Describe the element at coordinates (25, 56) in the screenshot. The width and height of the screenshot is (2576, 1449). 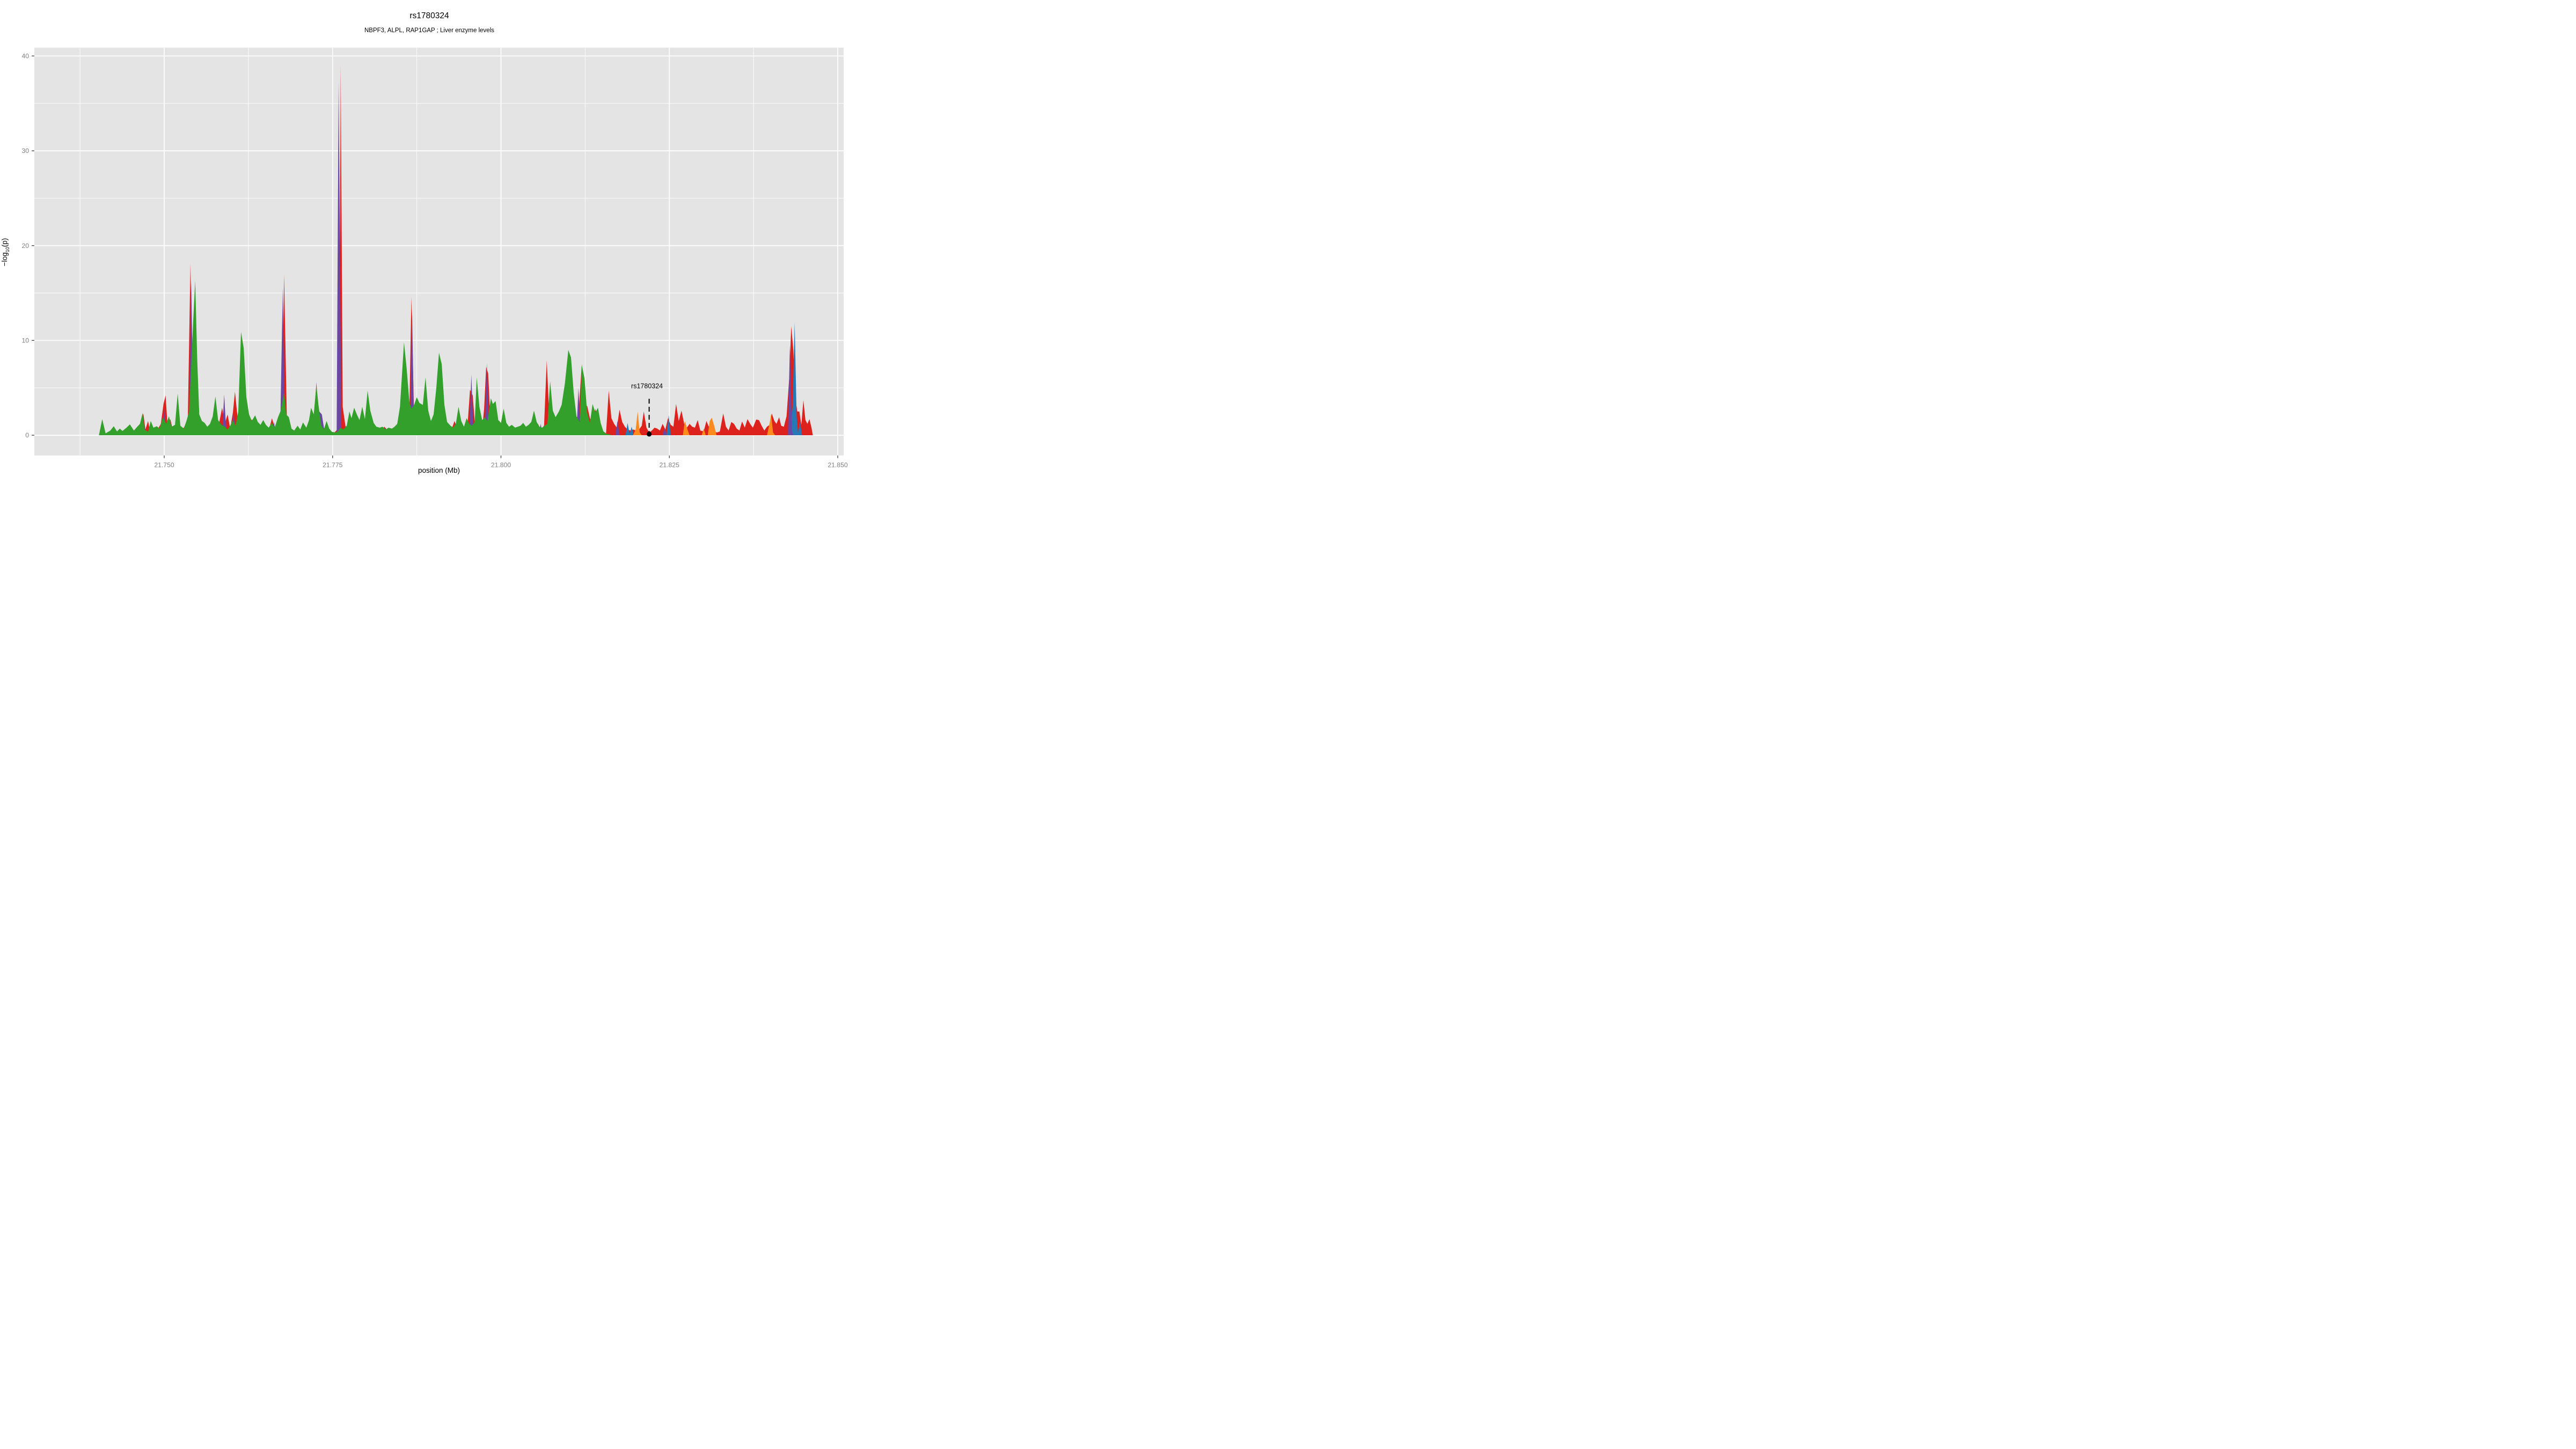
I see `y-tick-label: 40` at that location.